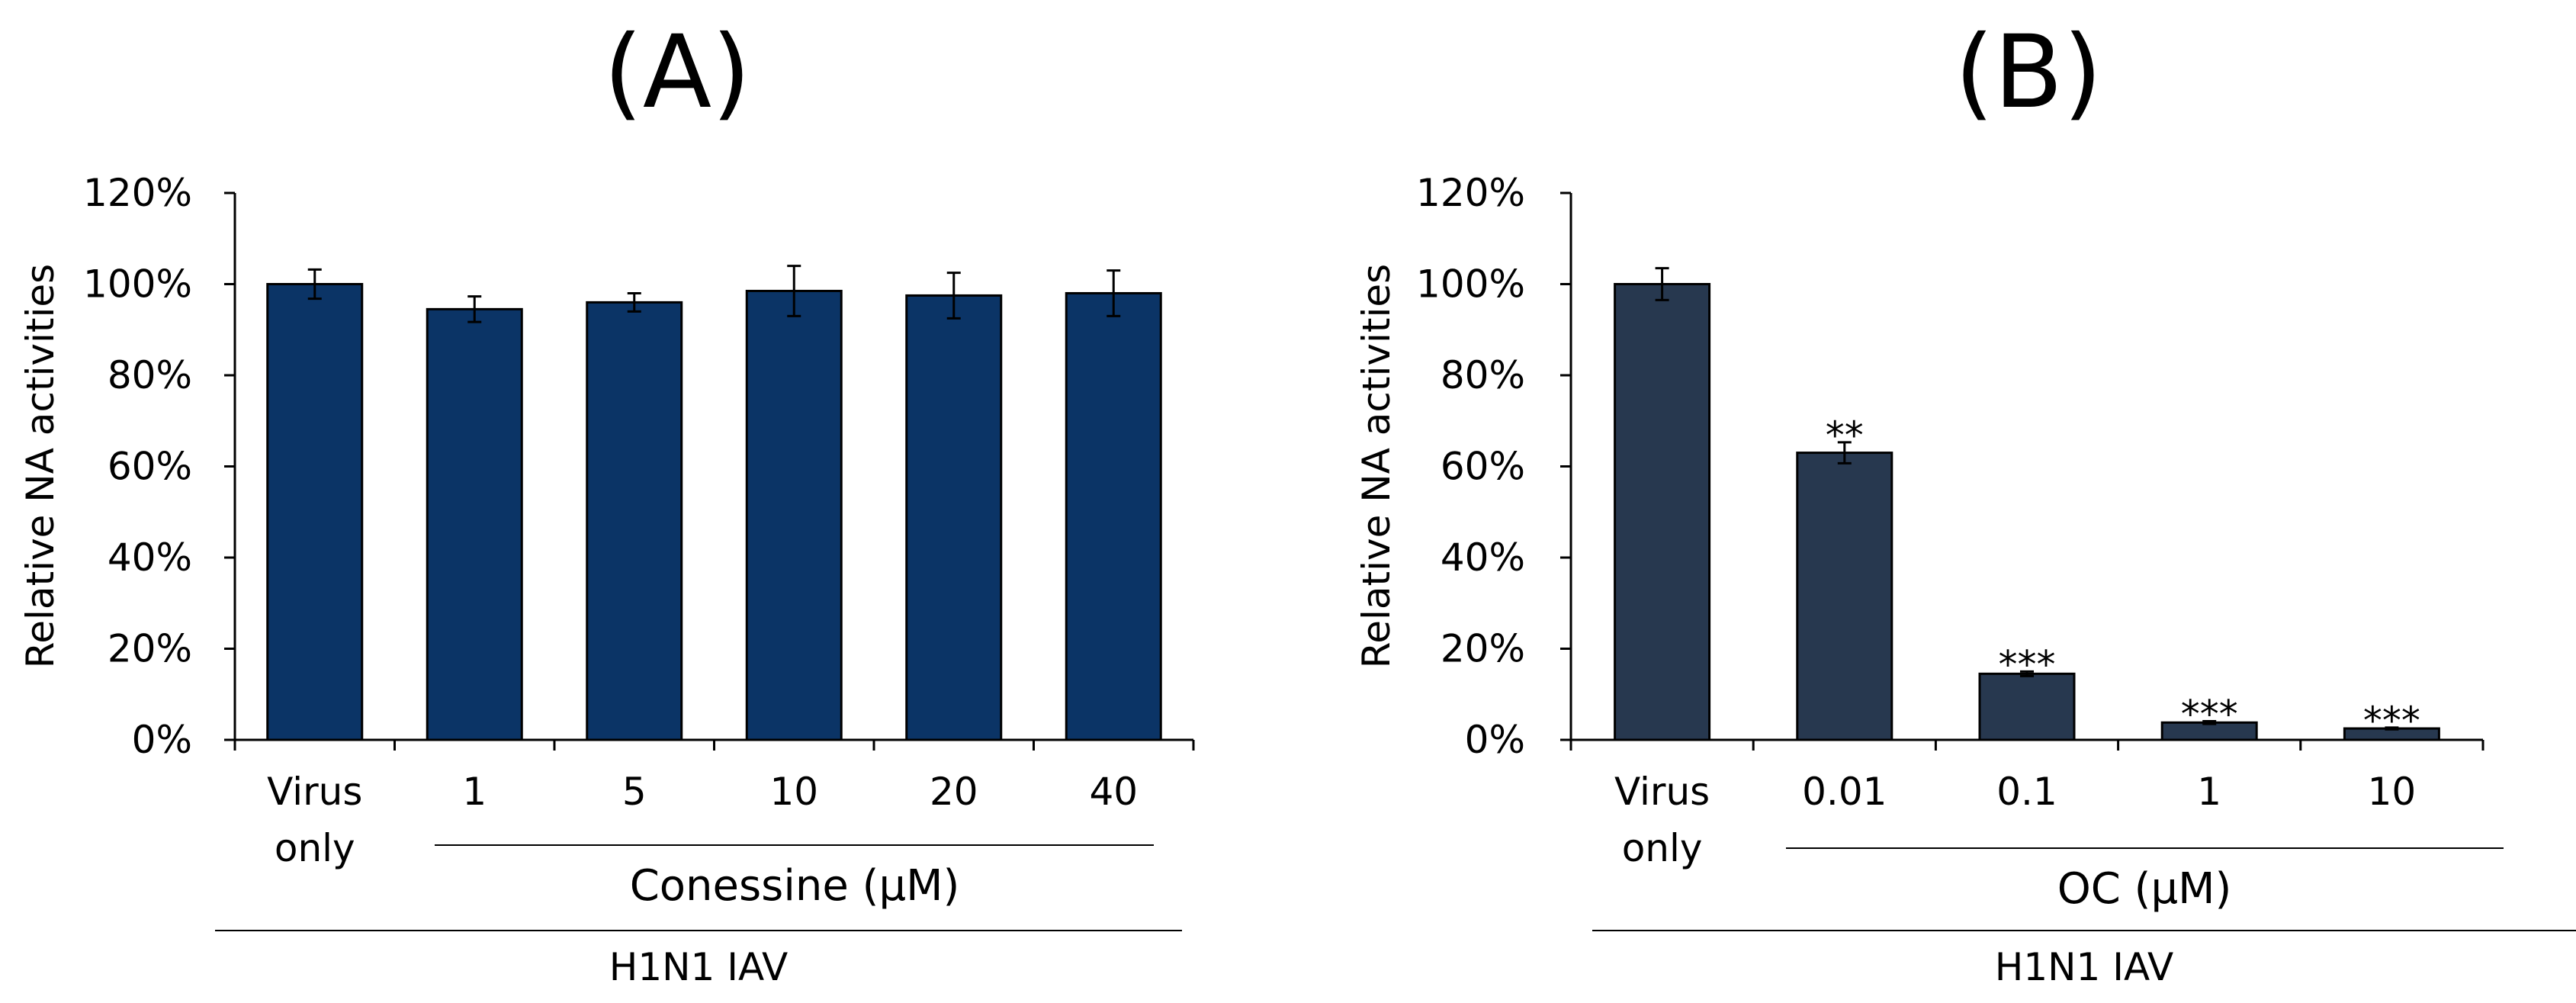  I want to click on x-tick-label: 5, so click(634, 792).